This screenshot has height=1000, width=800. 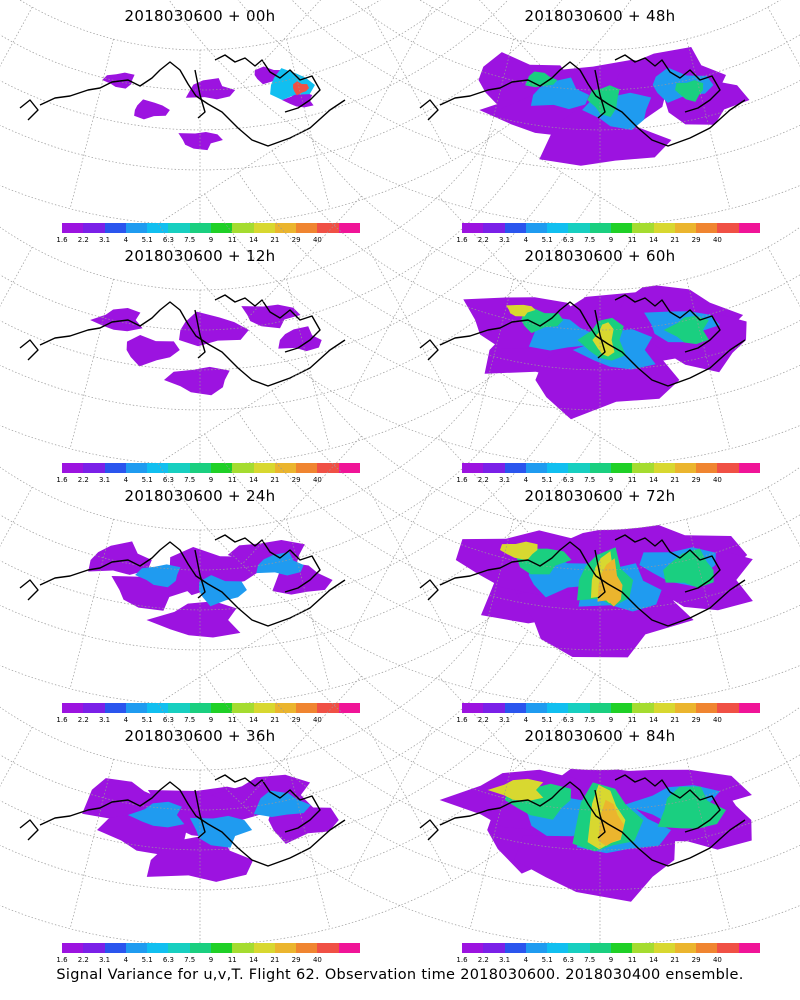 I want to click on colorbar-labels: 1.6 2.2 3.1 4 5.1 6.3 7.5 9 11 14 21 29 40, so click(x=608, y=241).